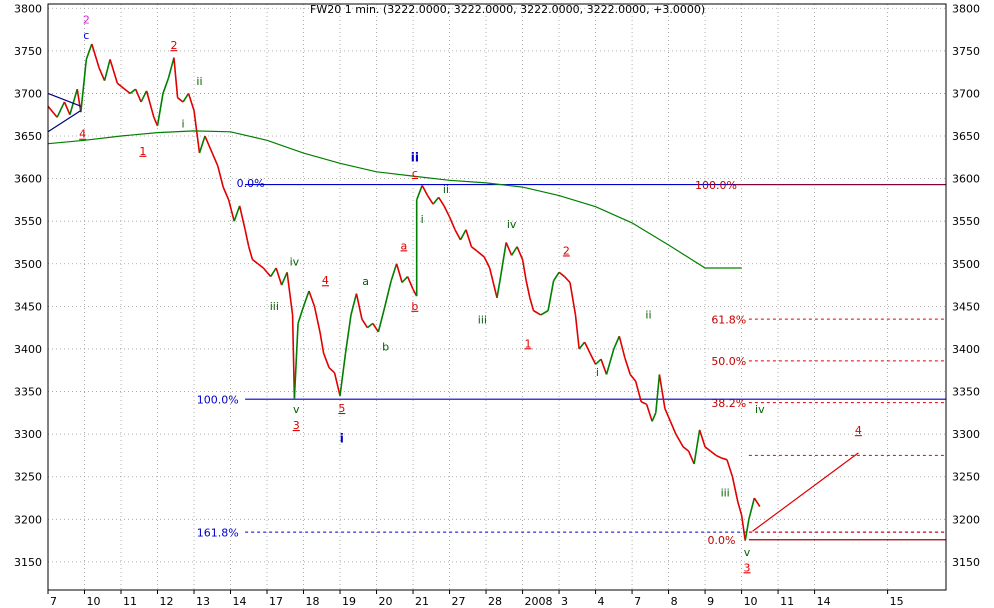 The width and height of the screenshot is (994, 608). What do you see at coordinates (710, 601) in the screenshot?
I see `x-tick-label: 9` at bounding box center [710, 601].